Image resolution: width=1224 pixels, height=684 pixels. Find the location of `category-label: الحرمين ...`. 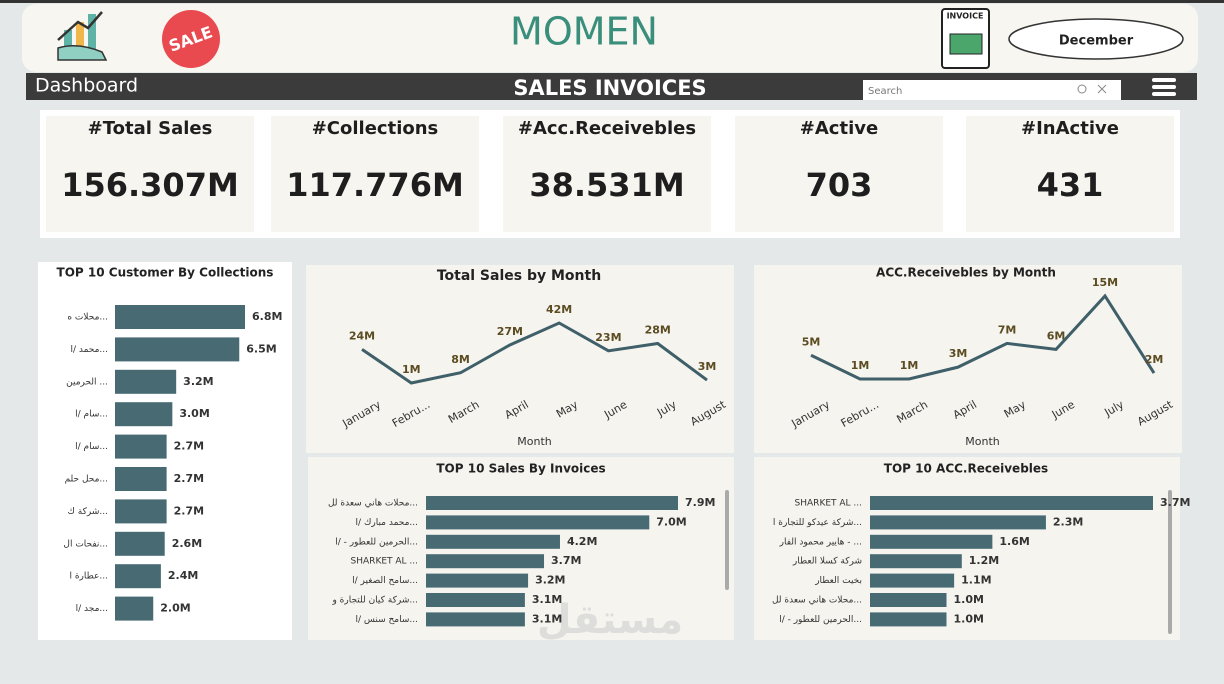

category-label: الحرمين ... is located at coordinates (87, 382).